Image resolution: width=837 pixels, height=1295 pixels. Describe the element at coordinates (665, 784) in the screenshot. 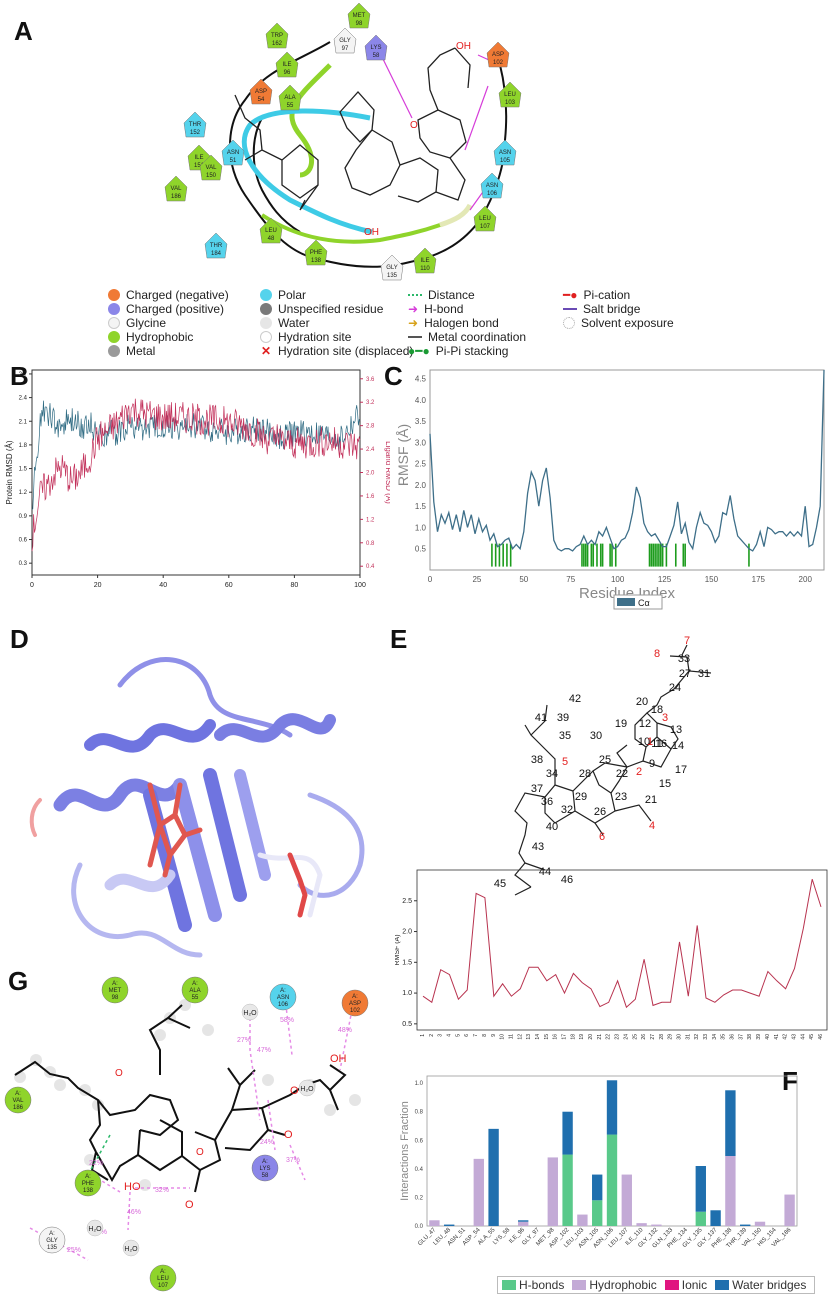

I see `atom-number: 15` at that location.